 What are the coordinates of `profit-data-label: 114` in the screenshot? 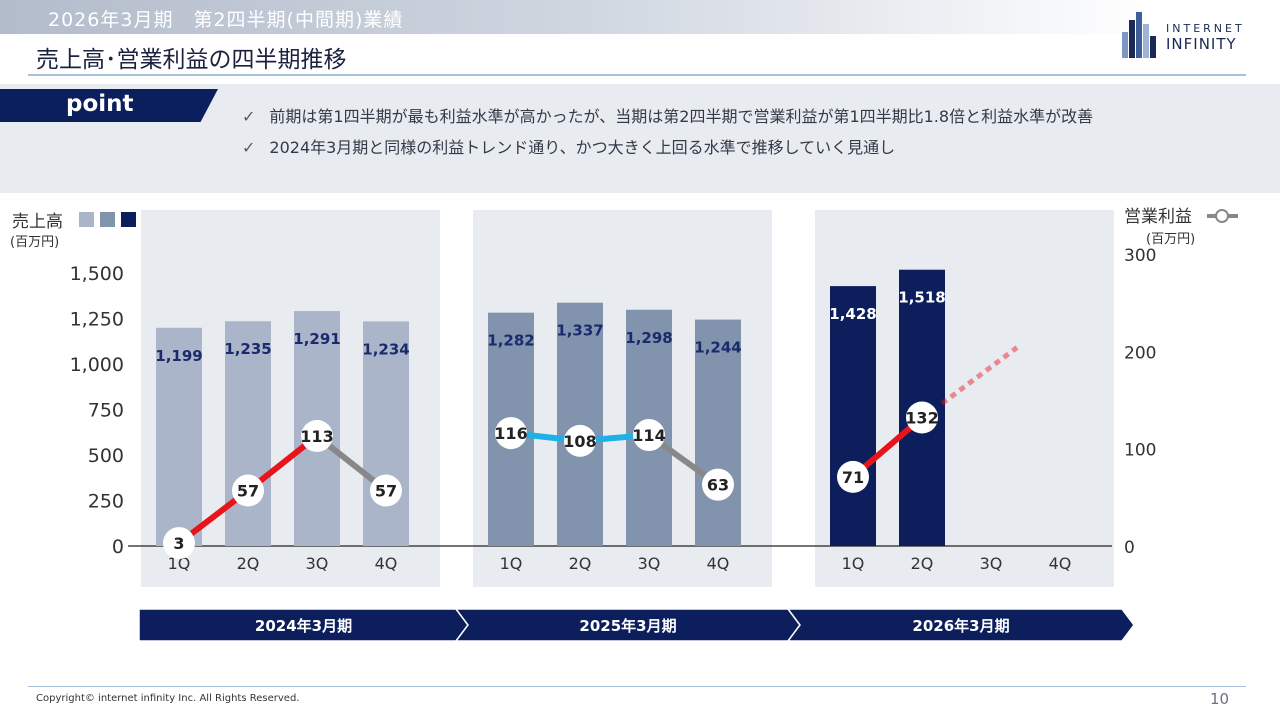 It's located at (648, 435).